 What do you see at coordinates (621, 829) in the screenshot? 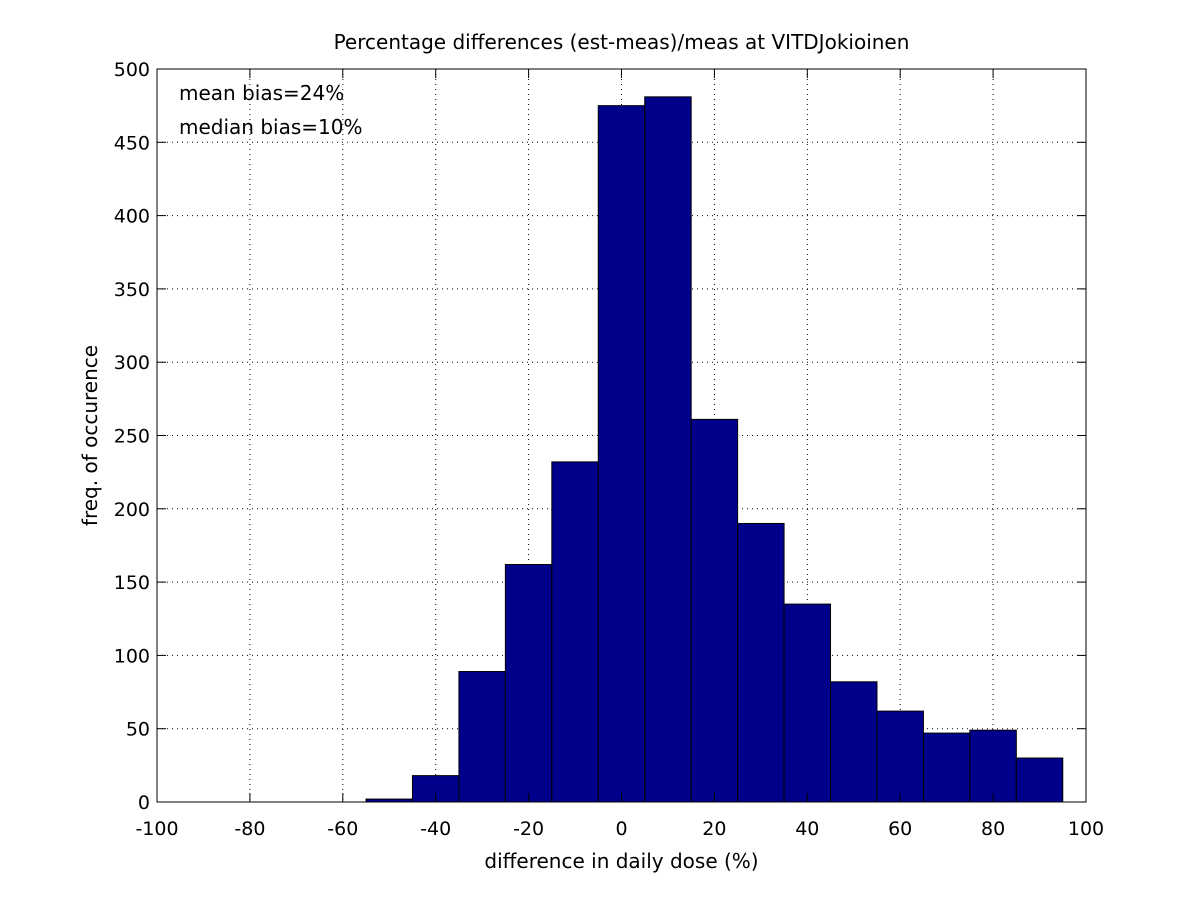
I see `x-tick-label: 0` at bounding box center [621, 829].